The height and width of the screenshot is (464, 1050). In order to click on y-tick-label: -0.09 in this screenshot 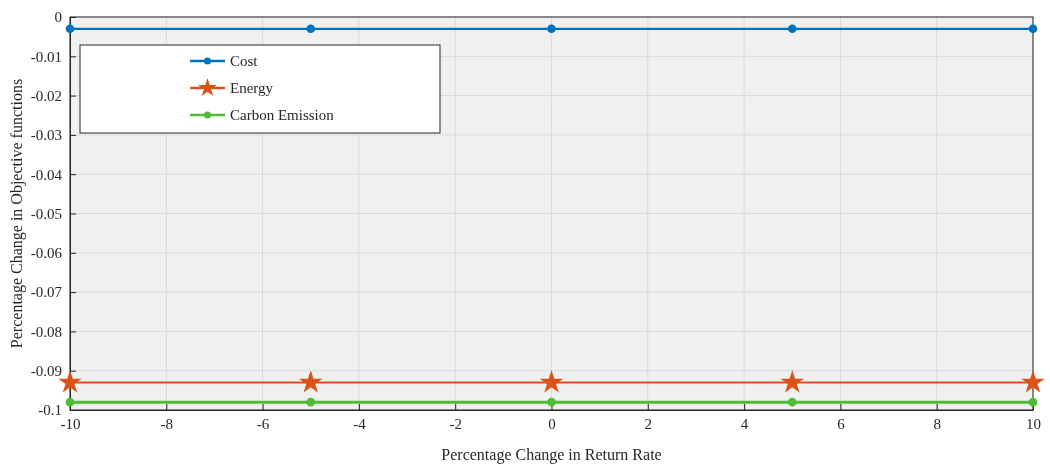, I will do `click(46, 371)`.